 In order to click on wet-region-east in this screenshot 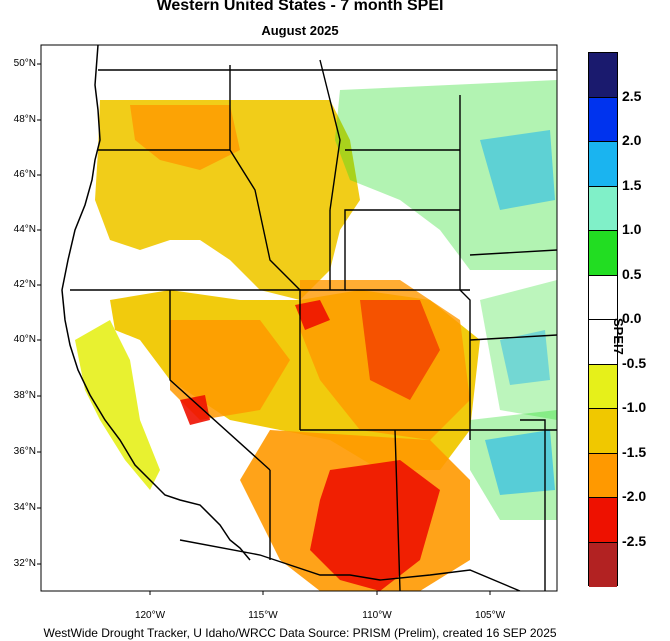, I will do `click(518, 350)`.